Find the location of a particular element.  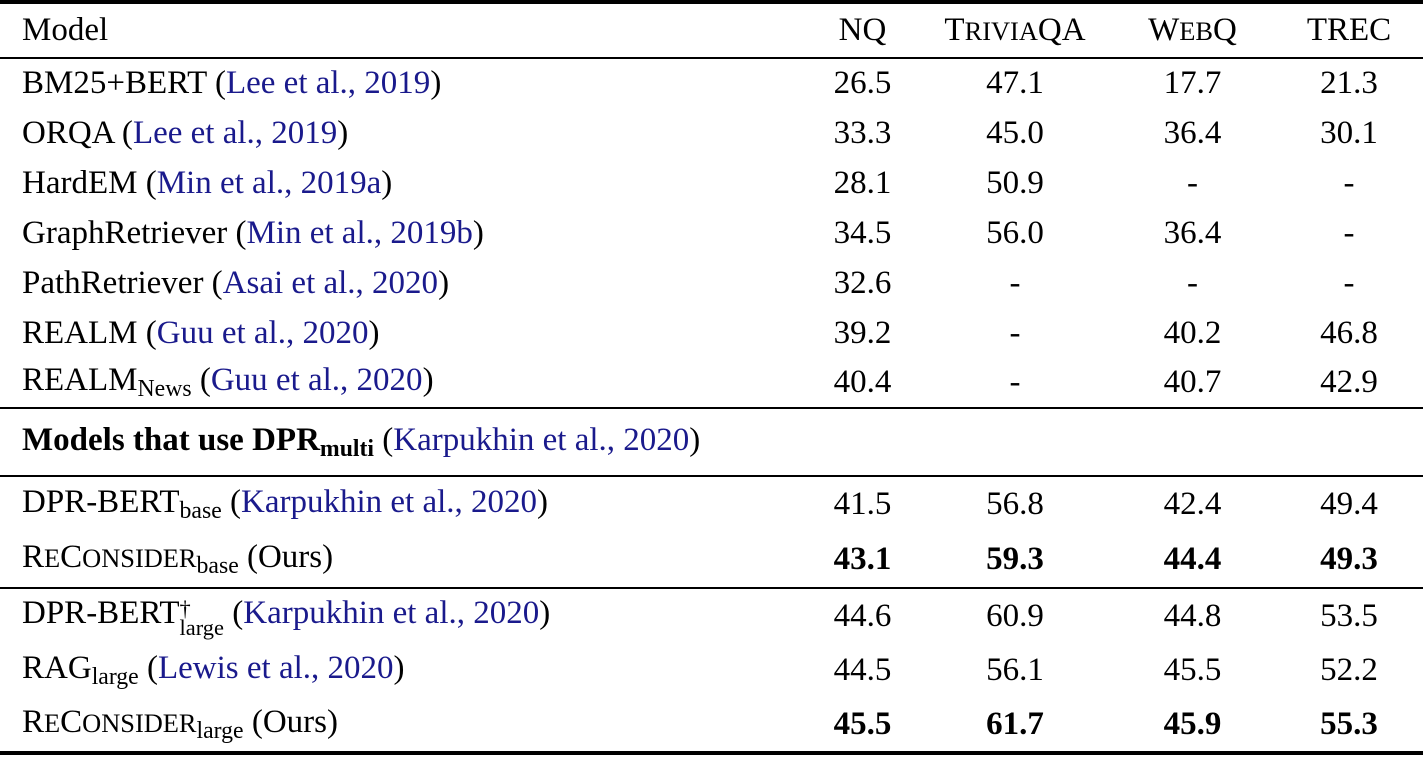

model-name-cell: BM25+BERT (Lee et al., 2019) is located at coordinates (402, 83).